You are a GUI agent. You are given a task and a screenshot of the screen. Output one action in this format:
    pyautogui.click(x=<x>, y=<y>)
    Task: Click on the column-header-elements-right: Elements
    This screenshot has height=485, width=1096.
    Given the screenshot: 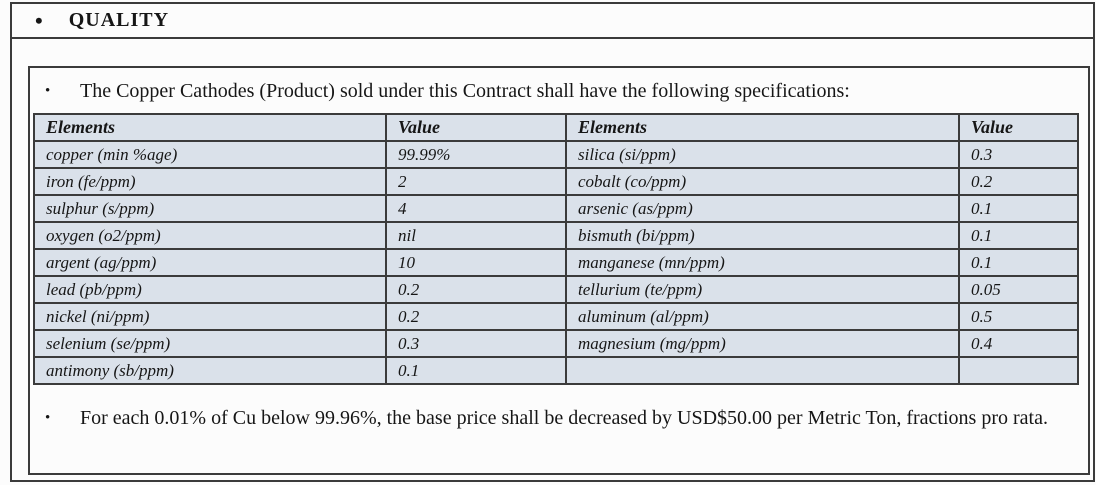 What is the action you would take?
    pyautogui.click(x=762, y=127)
    